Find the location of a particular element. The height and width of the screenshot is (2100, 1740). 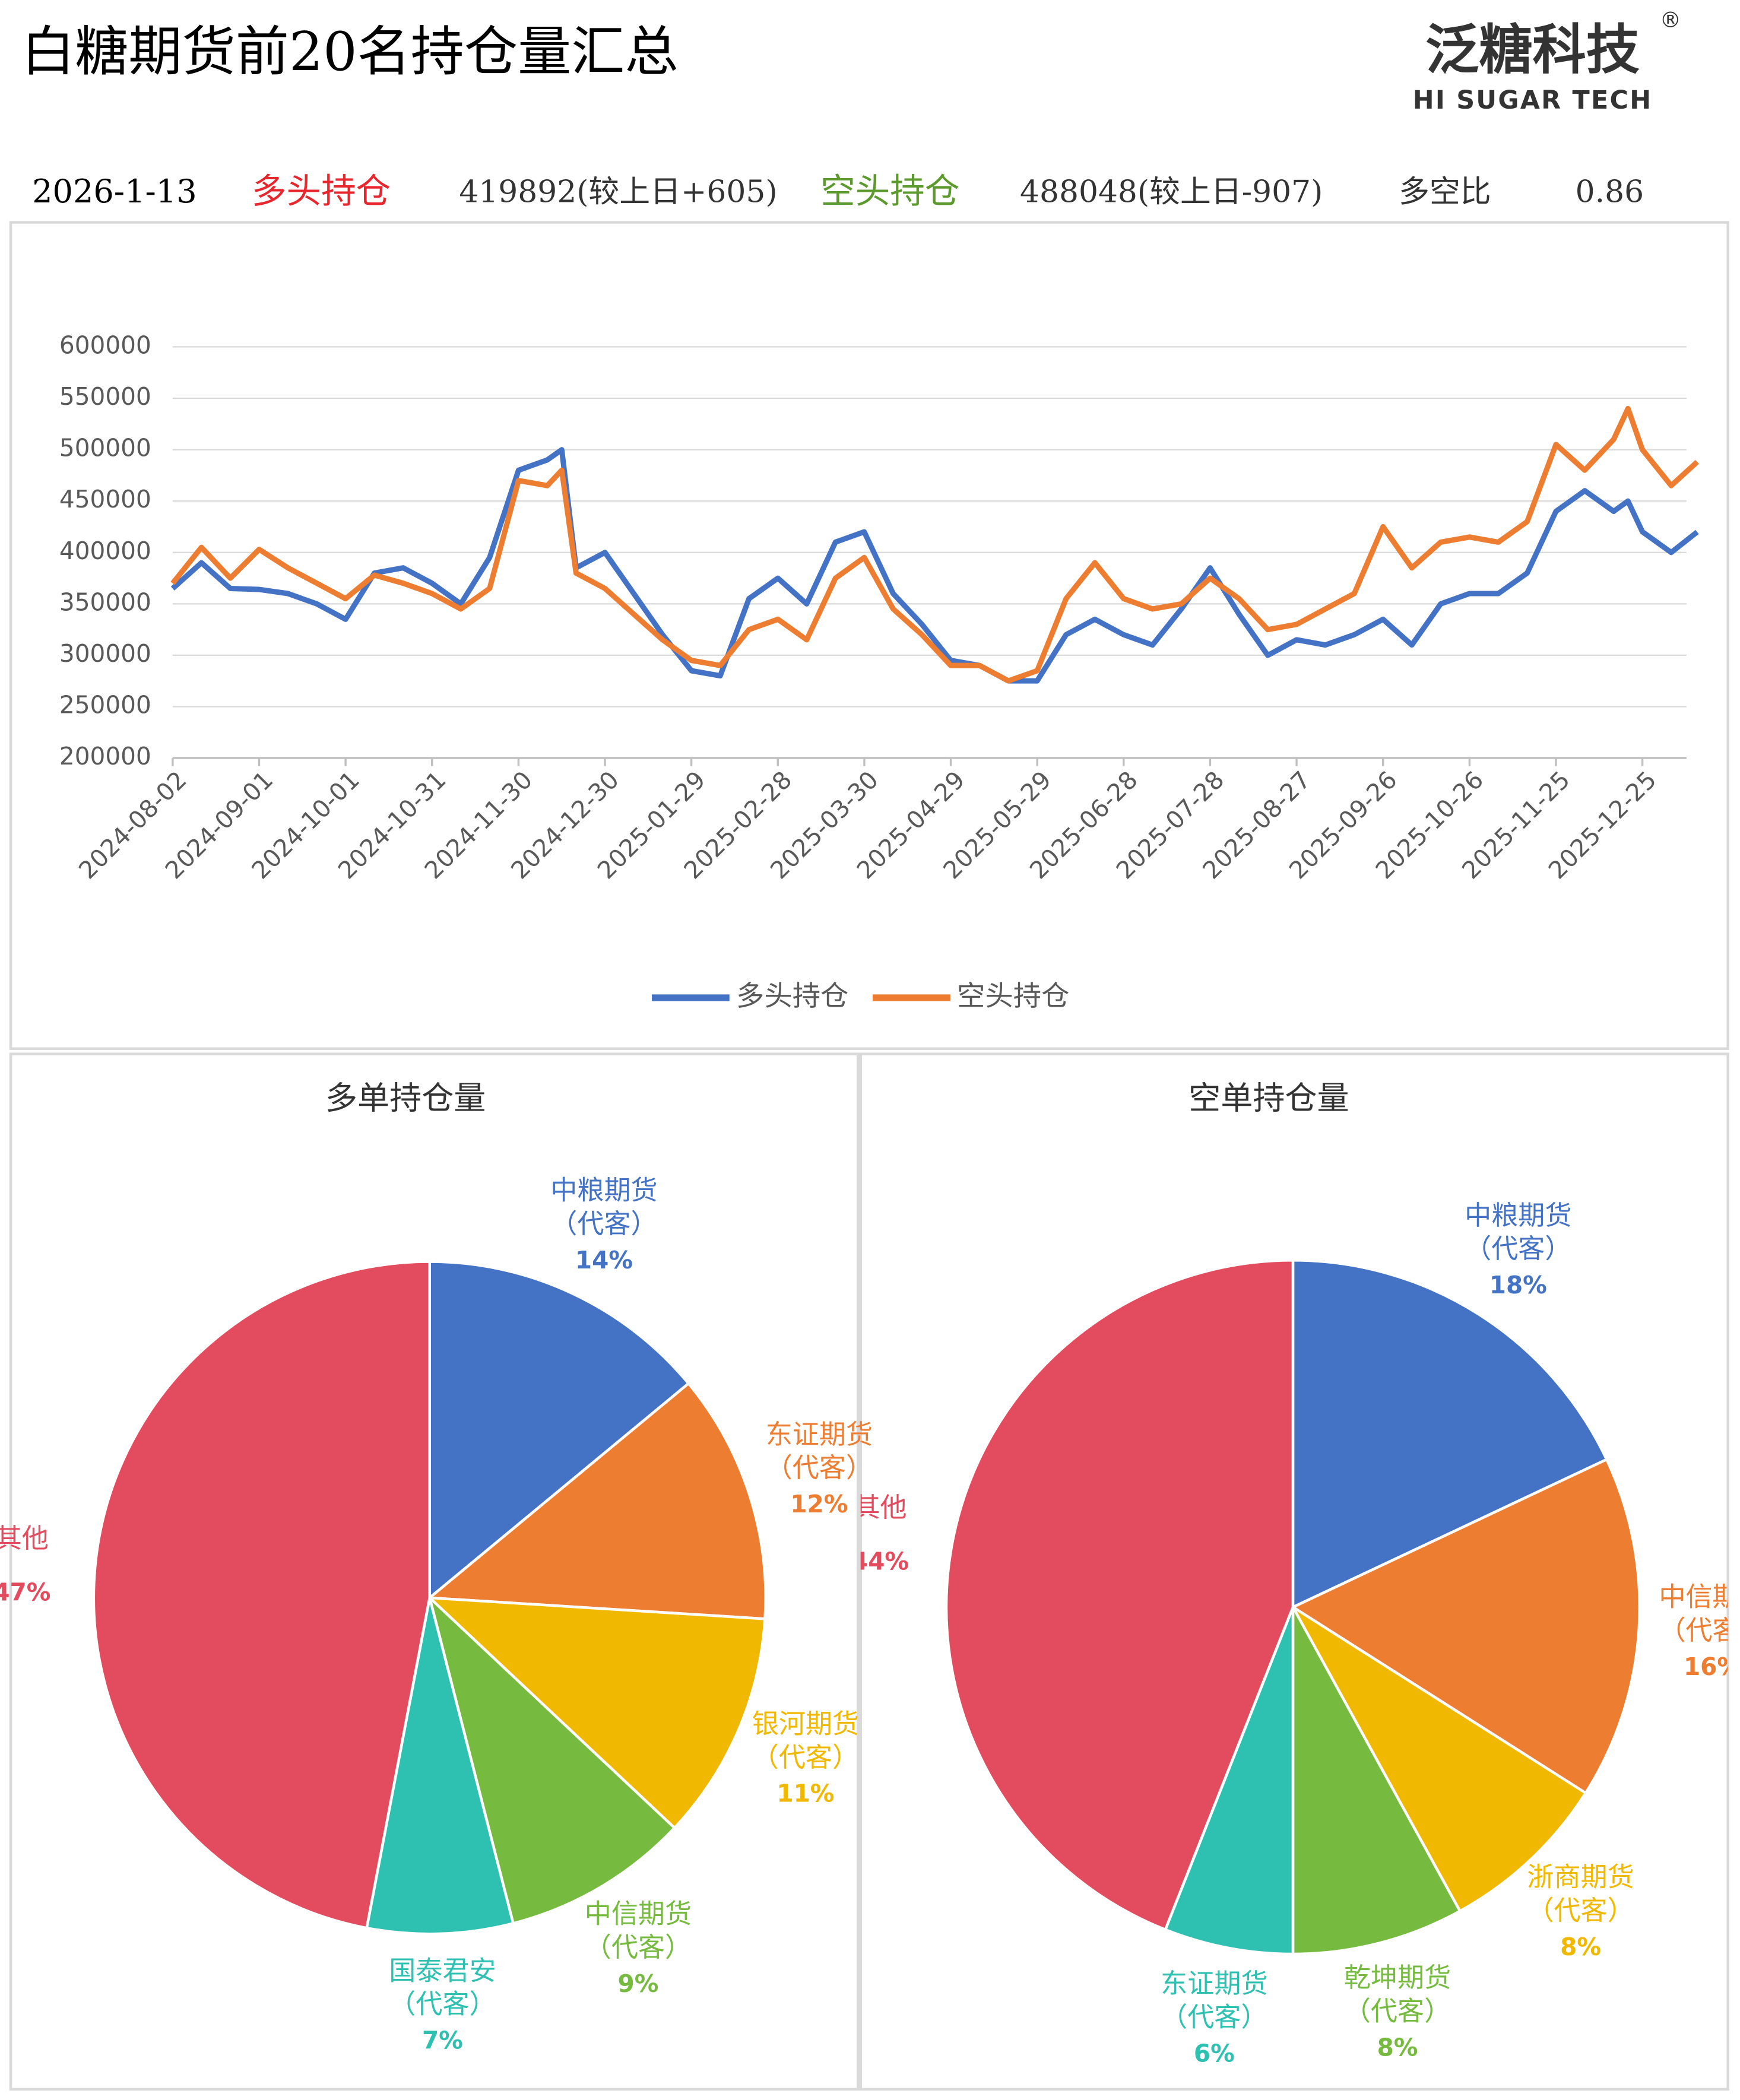

logo-mark: ® is located at coordinates (1670, 20).